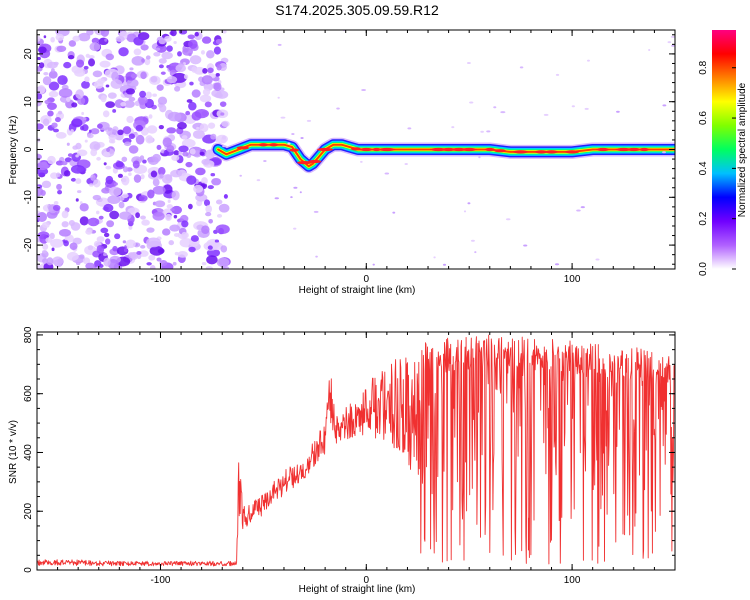 The width and height of the screenshot is (750, 600). What do you see at coordinates (357, 589) in the screenshot?
I see `snr-x-label: Height of straight line (km)` at bounding box center [357, 589].